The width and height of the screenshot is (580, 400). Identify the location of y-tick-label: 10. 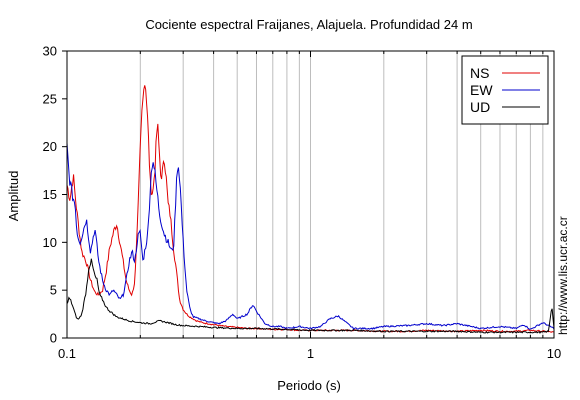
(50, 242).